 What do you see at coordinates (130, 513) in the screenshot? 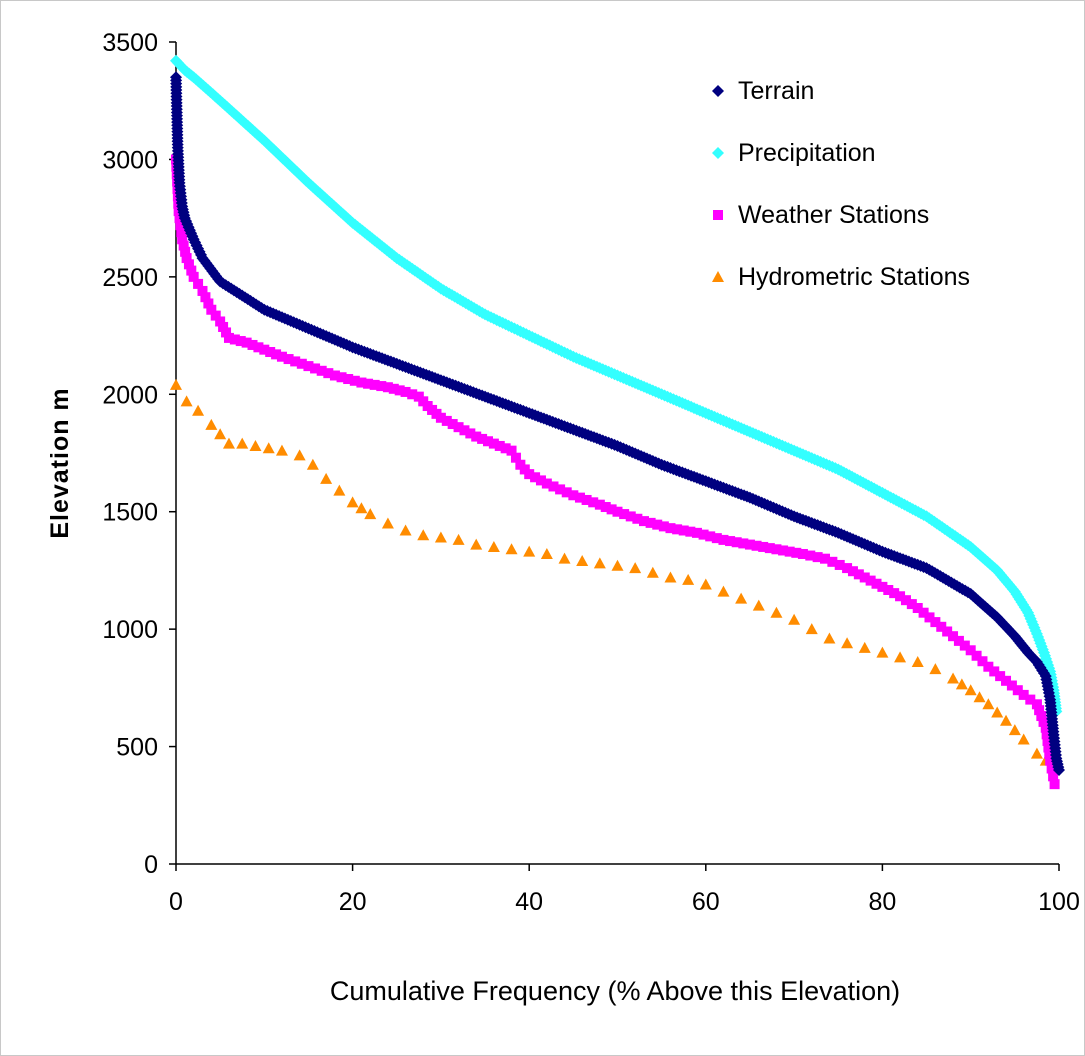
I see `y-tick-label: 1500` at bounding box center [130, 513].